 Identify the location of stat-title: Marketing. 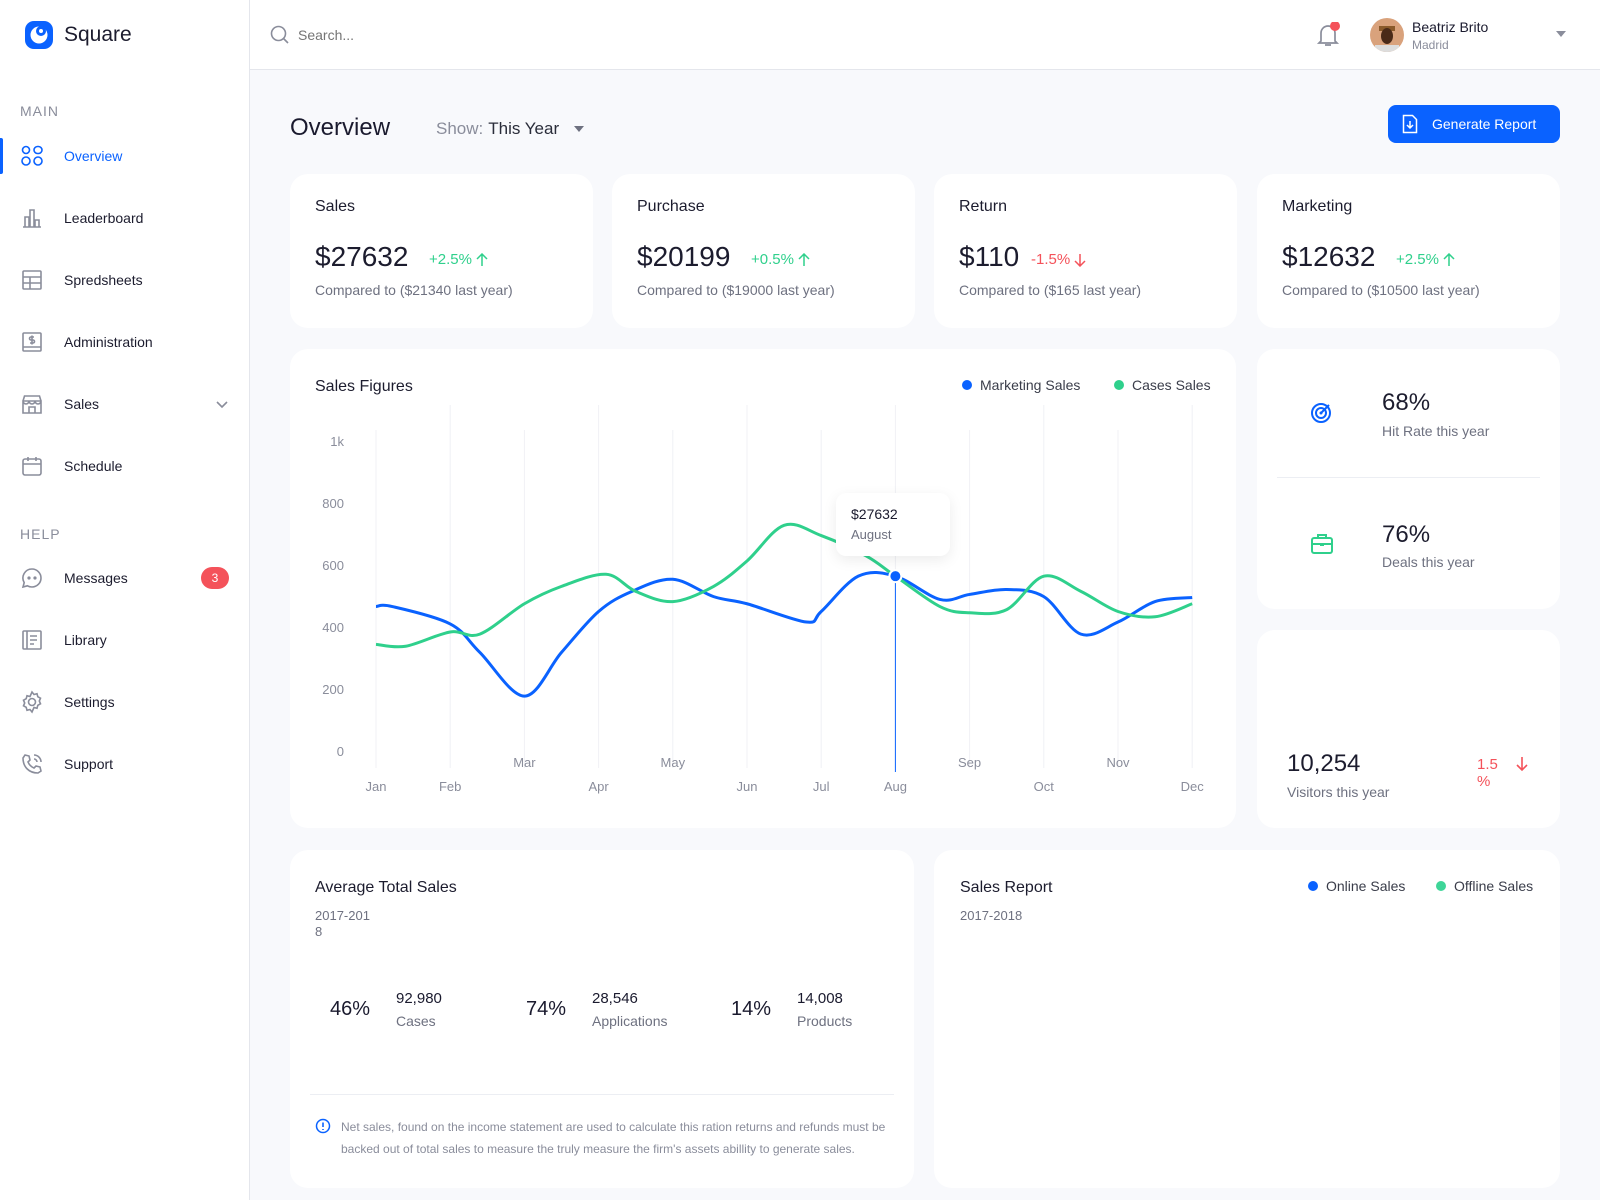
(1317, 206).